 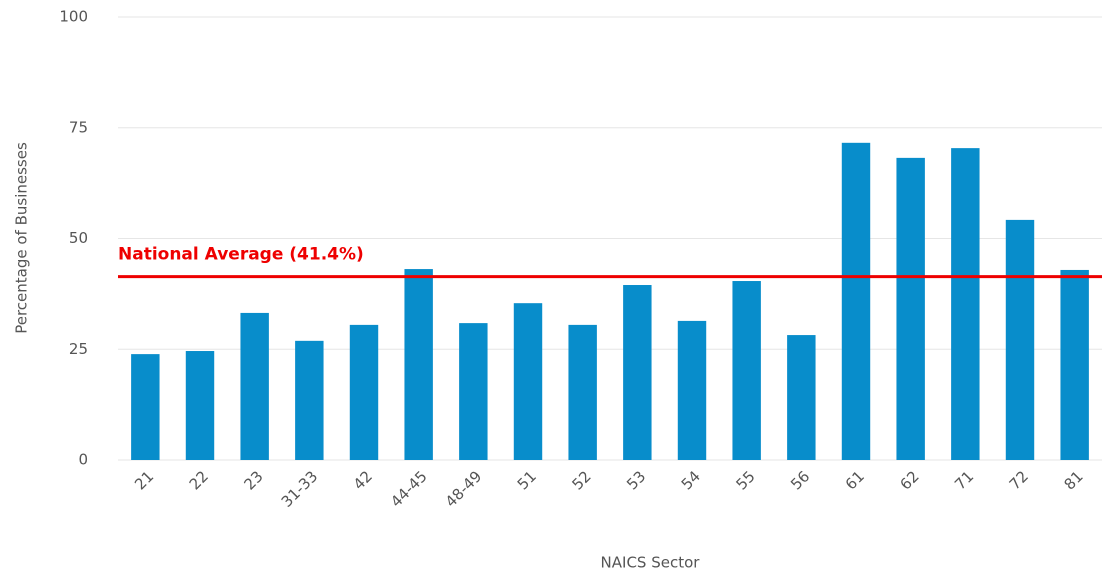 I want to click on x-axis-label: NAICS Sector, so click(x=651, y=563).